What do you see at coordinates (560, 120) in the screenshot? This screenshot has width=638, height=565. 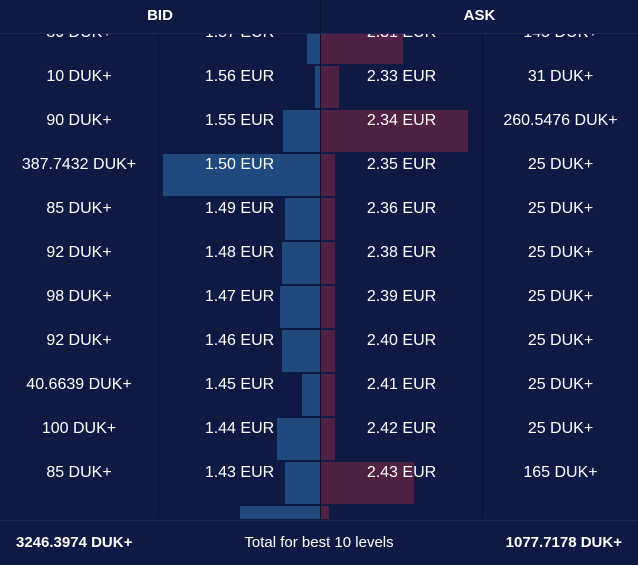 I see `ask-quantity: 260.5476 DUK+` at bounding box center [560, 120].